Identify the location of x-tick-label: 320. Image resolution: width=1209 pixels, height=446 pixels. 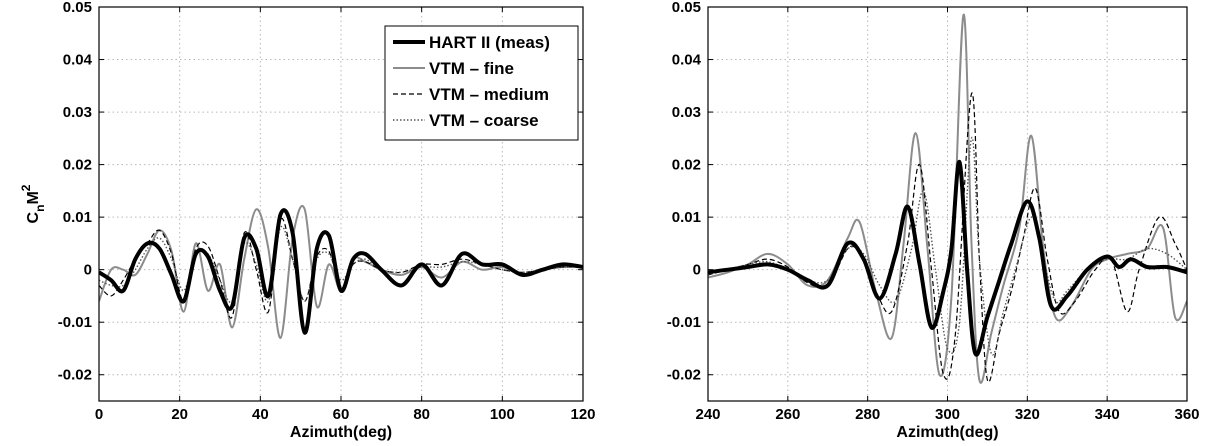
(1027, 414).